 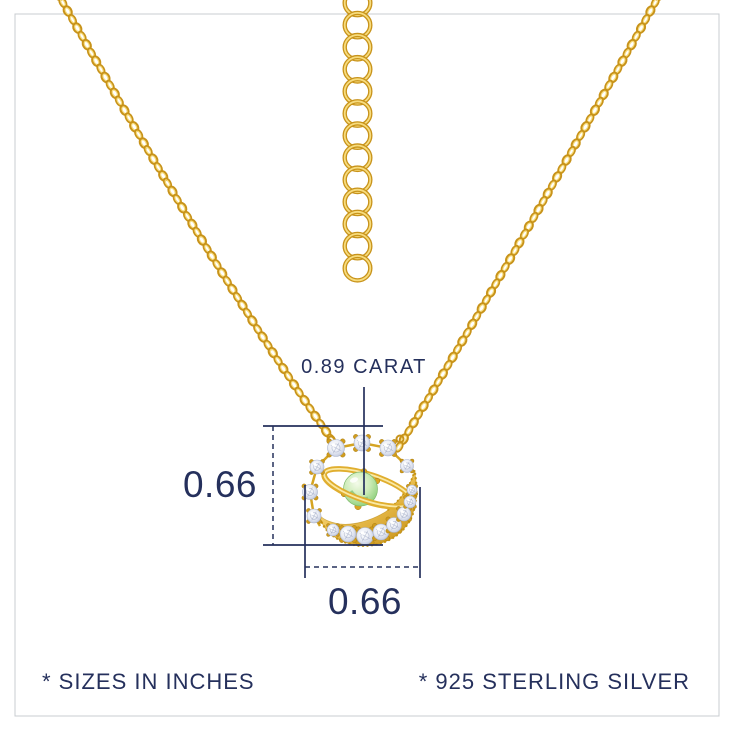 I want to click on chain-loop-right, so click(x=400, y=439).